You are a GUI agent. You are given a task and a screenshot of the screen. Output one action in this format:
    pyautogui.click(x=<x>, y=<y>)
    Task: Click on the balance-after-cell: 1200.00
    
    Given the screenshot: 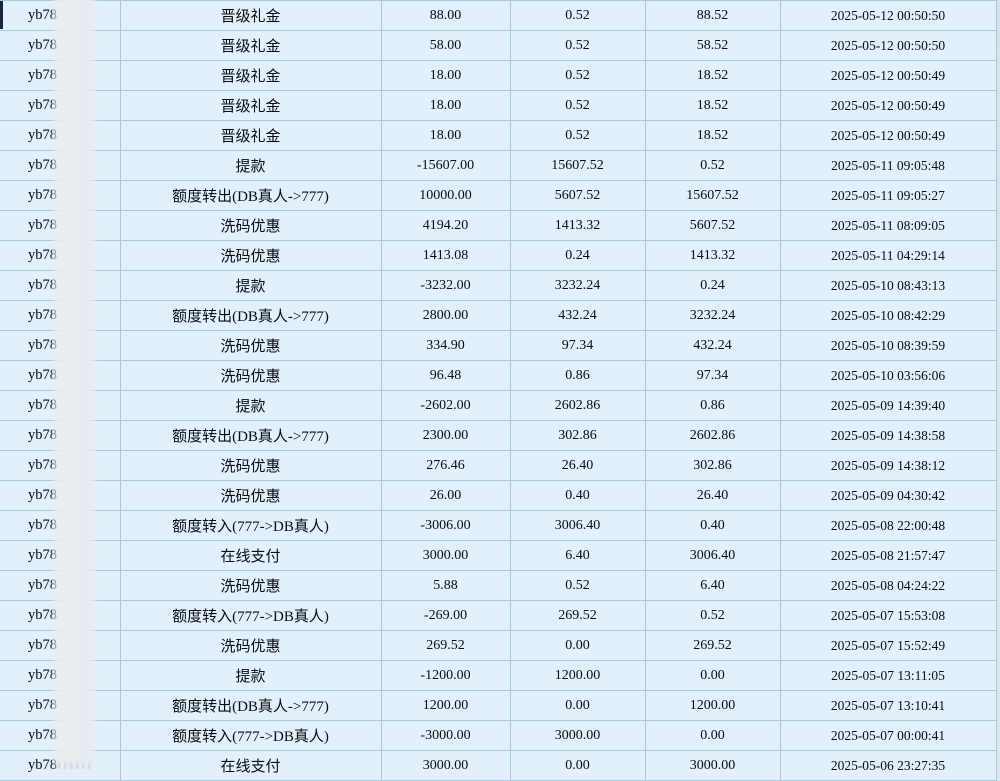 What is the action you would take?
    pyautogui.click(x=712, y=705)
    